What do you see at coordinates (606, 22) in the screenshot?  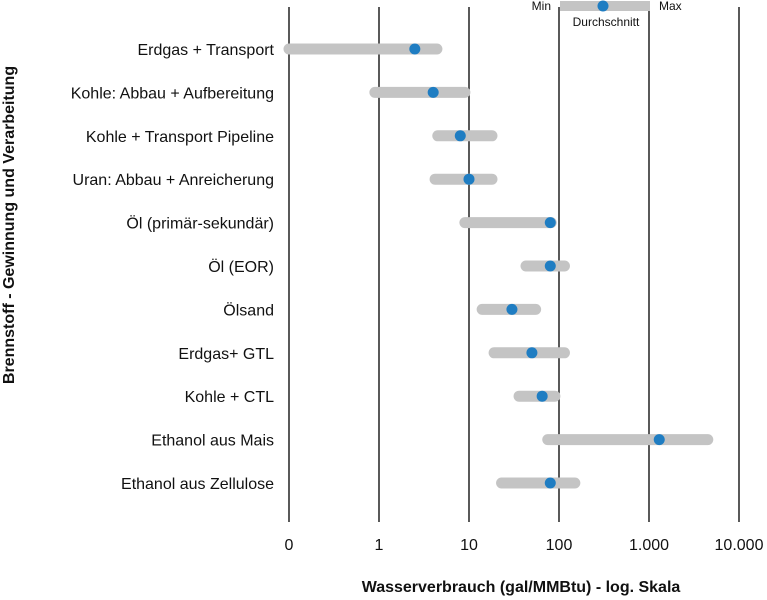 I see `legend-mean-label: Durchschnitt` at bounding box center [606, 22].